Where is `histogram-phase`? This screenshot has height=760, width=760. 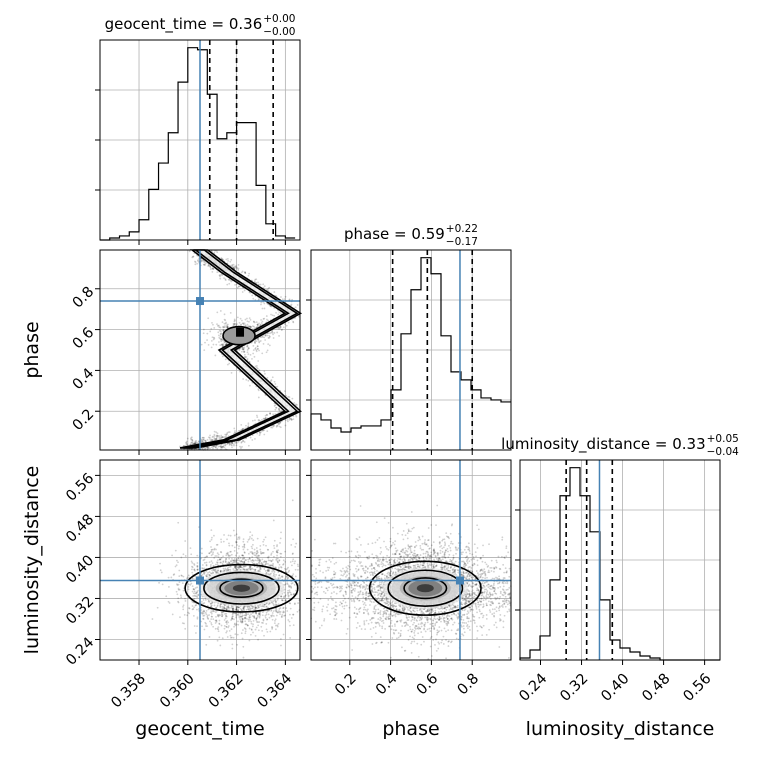 histogram-phase is located at coordinates (410, 353).